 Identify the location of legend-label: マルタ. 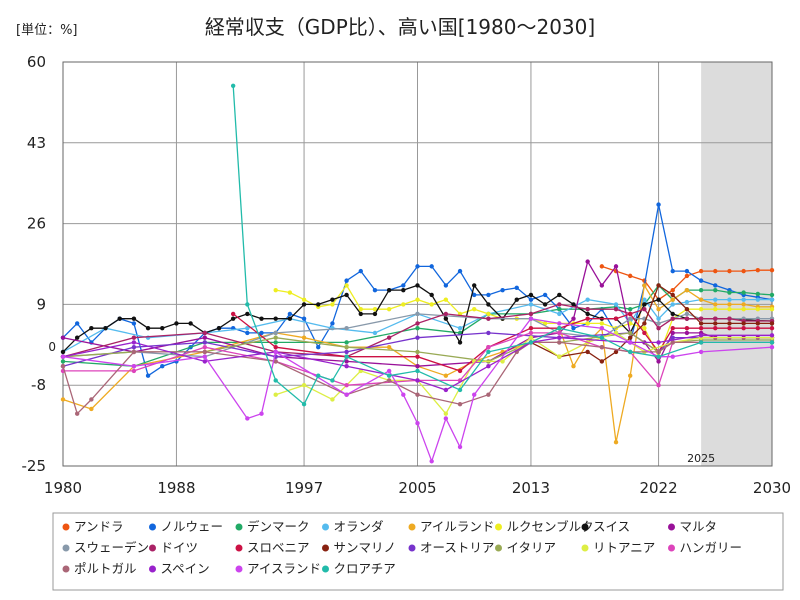
(699, 526).